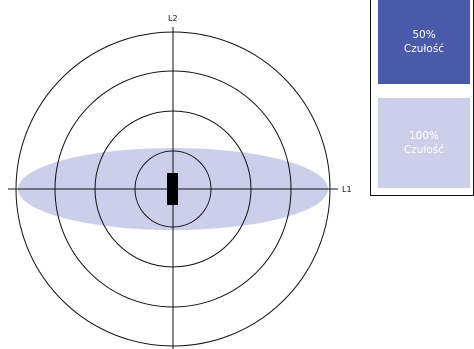  What do you see at coordinates (424, 136) in the screenshot?
I see `legend-100-percent-value: 100%` at bounding box center [424, 136].